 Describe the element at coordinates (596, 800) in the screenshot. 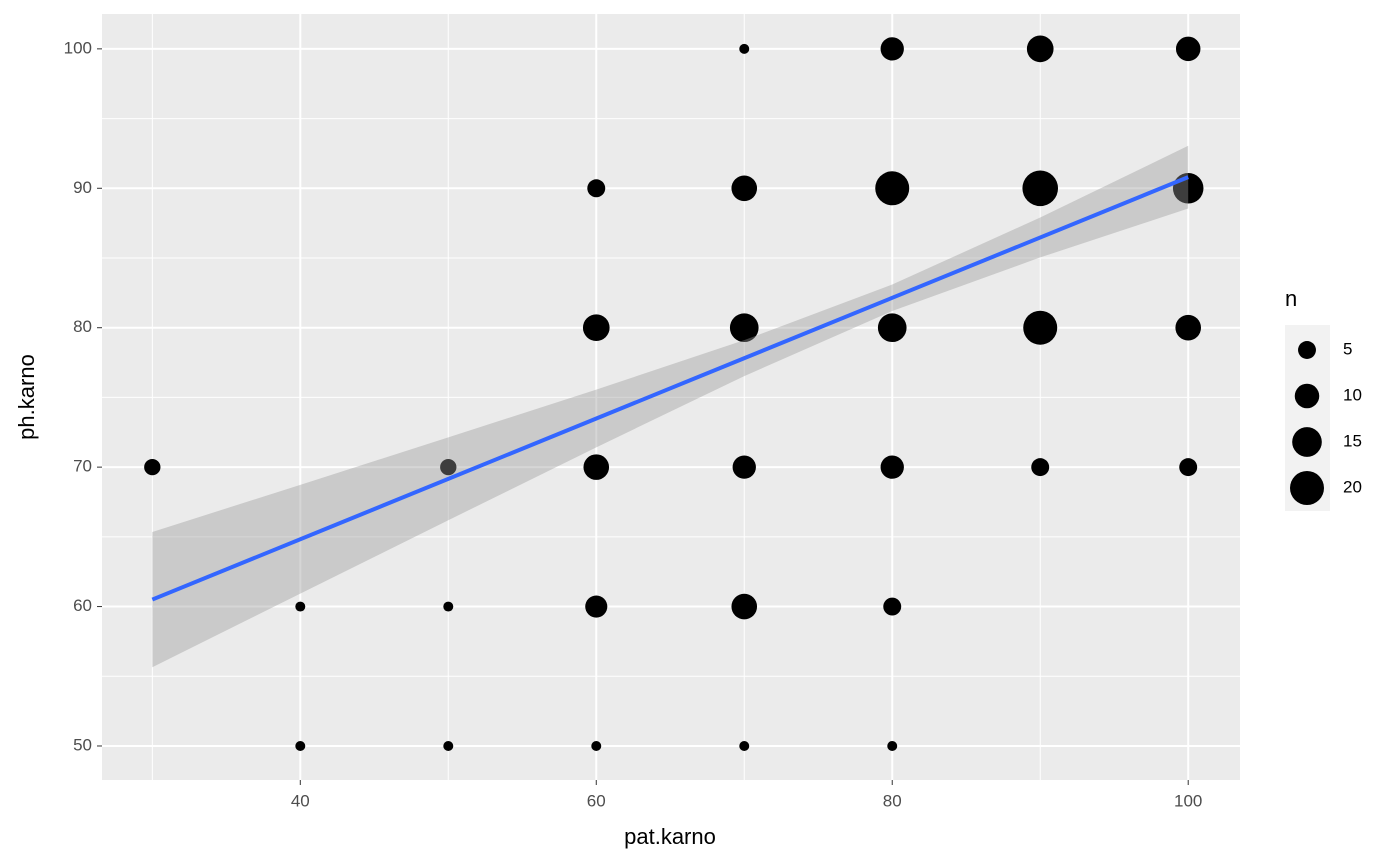

I see `x-tick-label: 60` at that location.